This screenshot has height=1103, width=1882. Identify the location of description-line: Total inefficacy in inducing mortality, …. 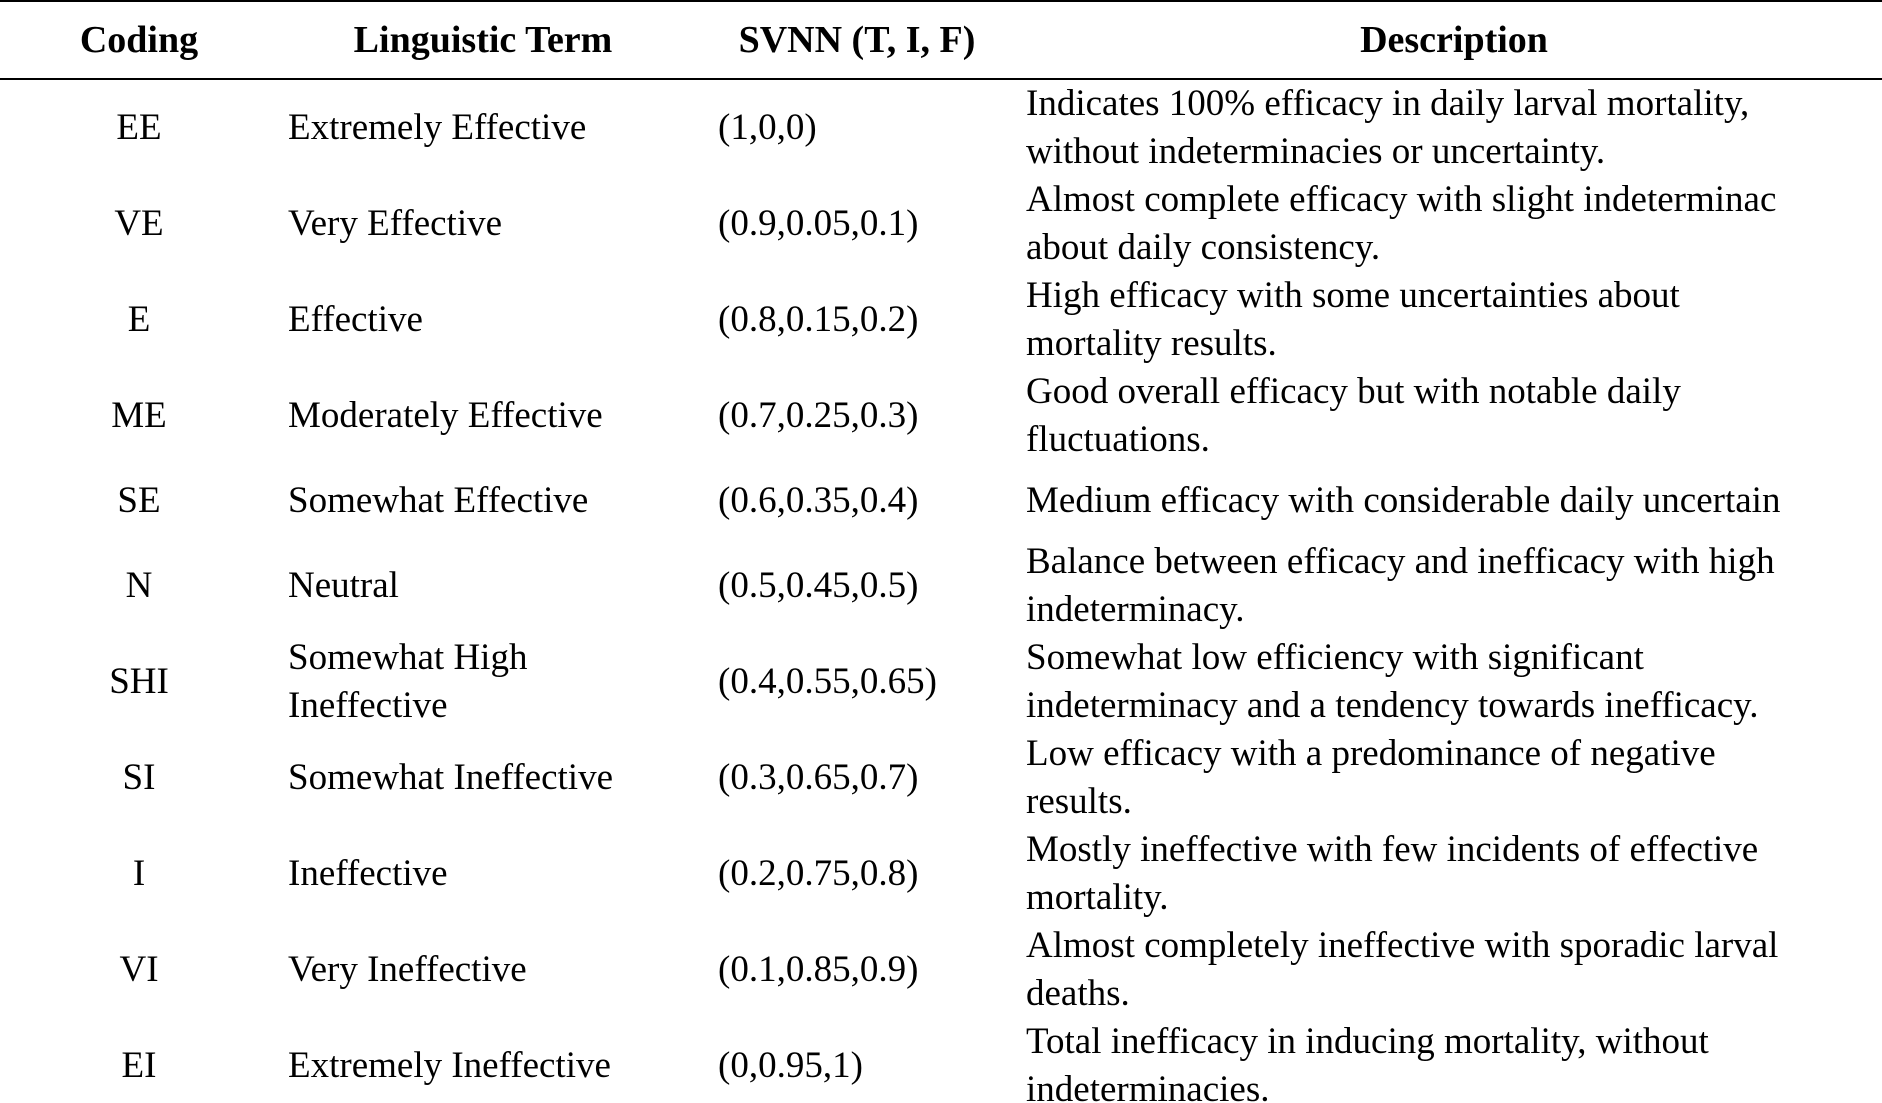
(1367, 1041).